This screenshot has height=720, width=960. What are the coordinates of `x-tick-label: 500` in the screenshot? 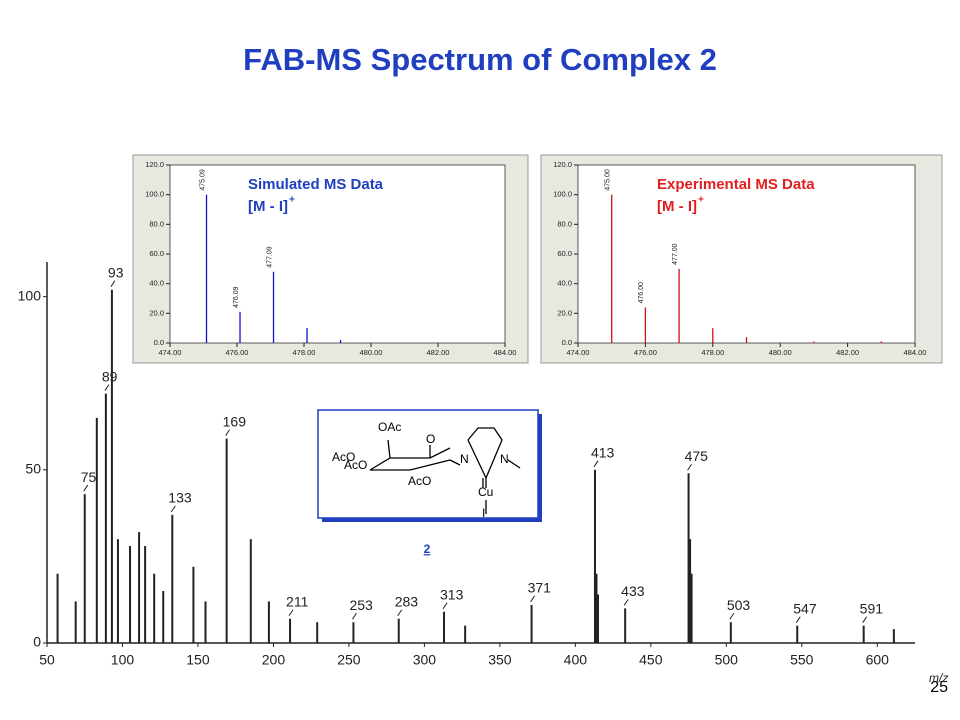 It's located at (727, 660).